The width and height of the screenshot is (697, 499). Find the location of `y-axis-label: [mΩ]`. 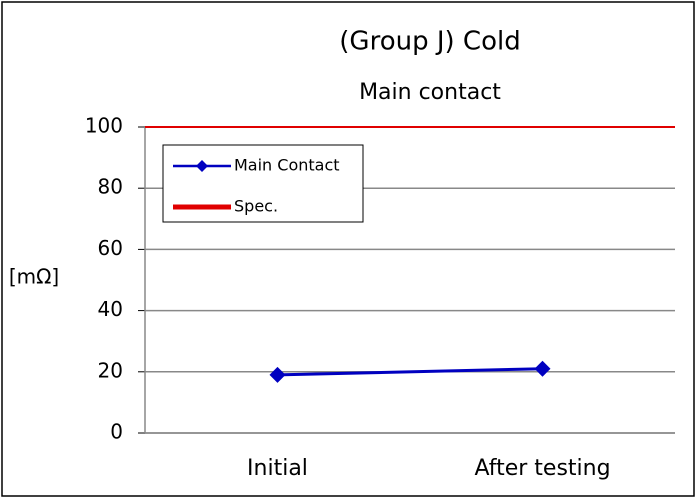

y-axis-label: [mΩ] is located at coordinates (34, 277).